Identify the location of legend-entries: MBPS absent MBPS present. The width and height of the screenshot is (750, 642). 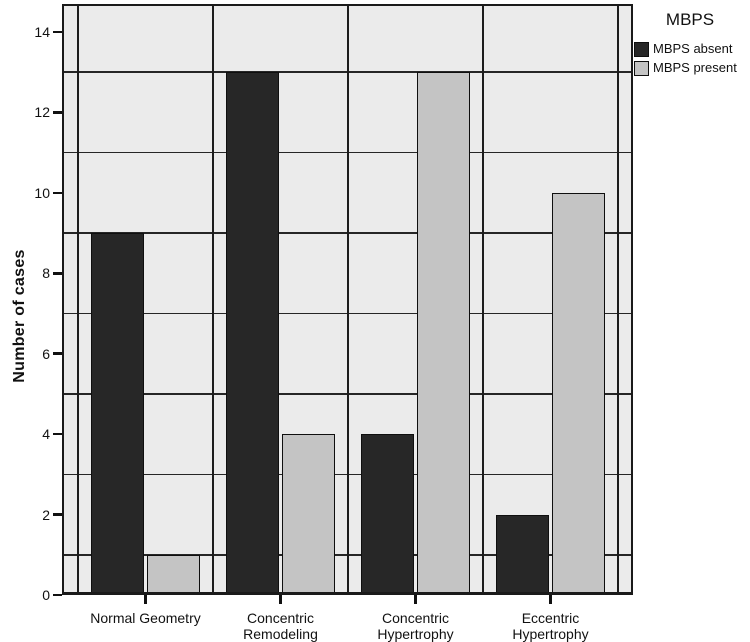
(692, 58).